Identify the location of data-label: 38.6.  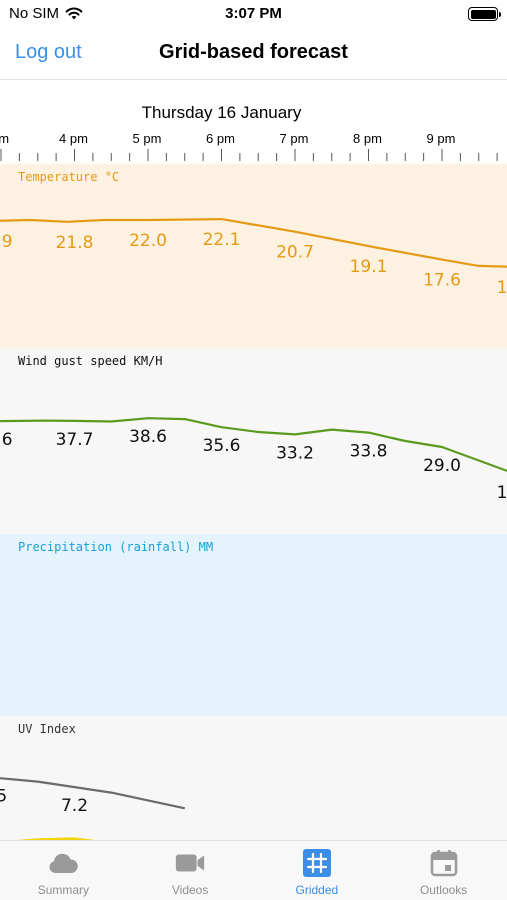
(148, 437).